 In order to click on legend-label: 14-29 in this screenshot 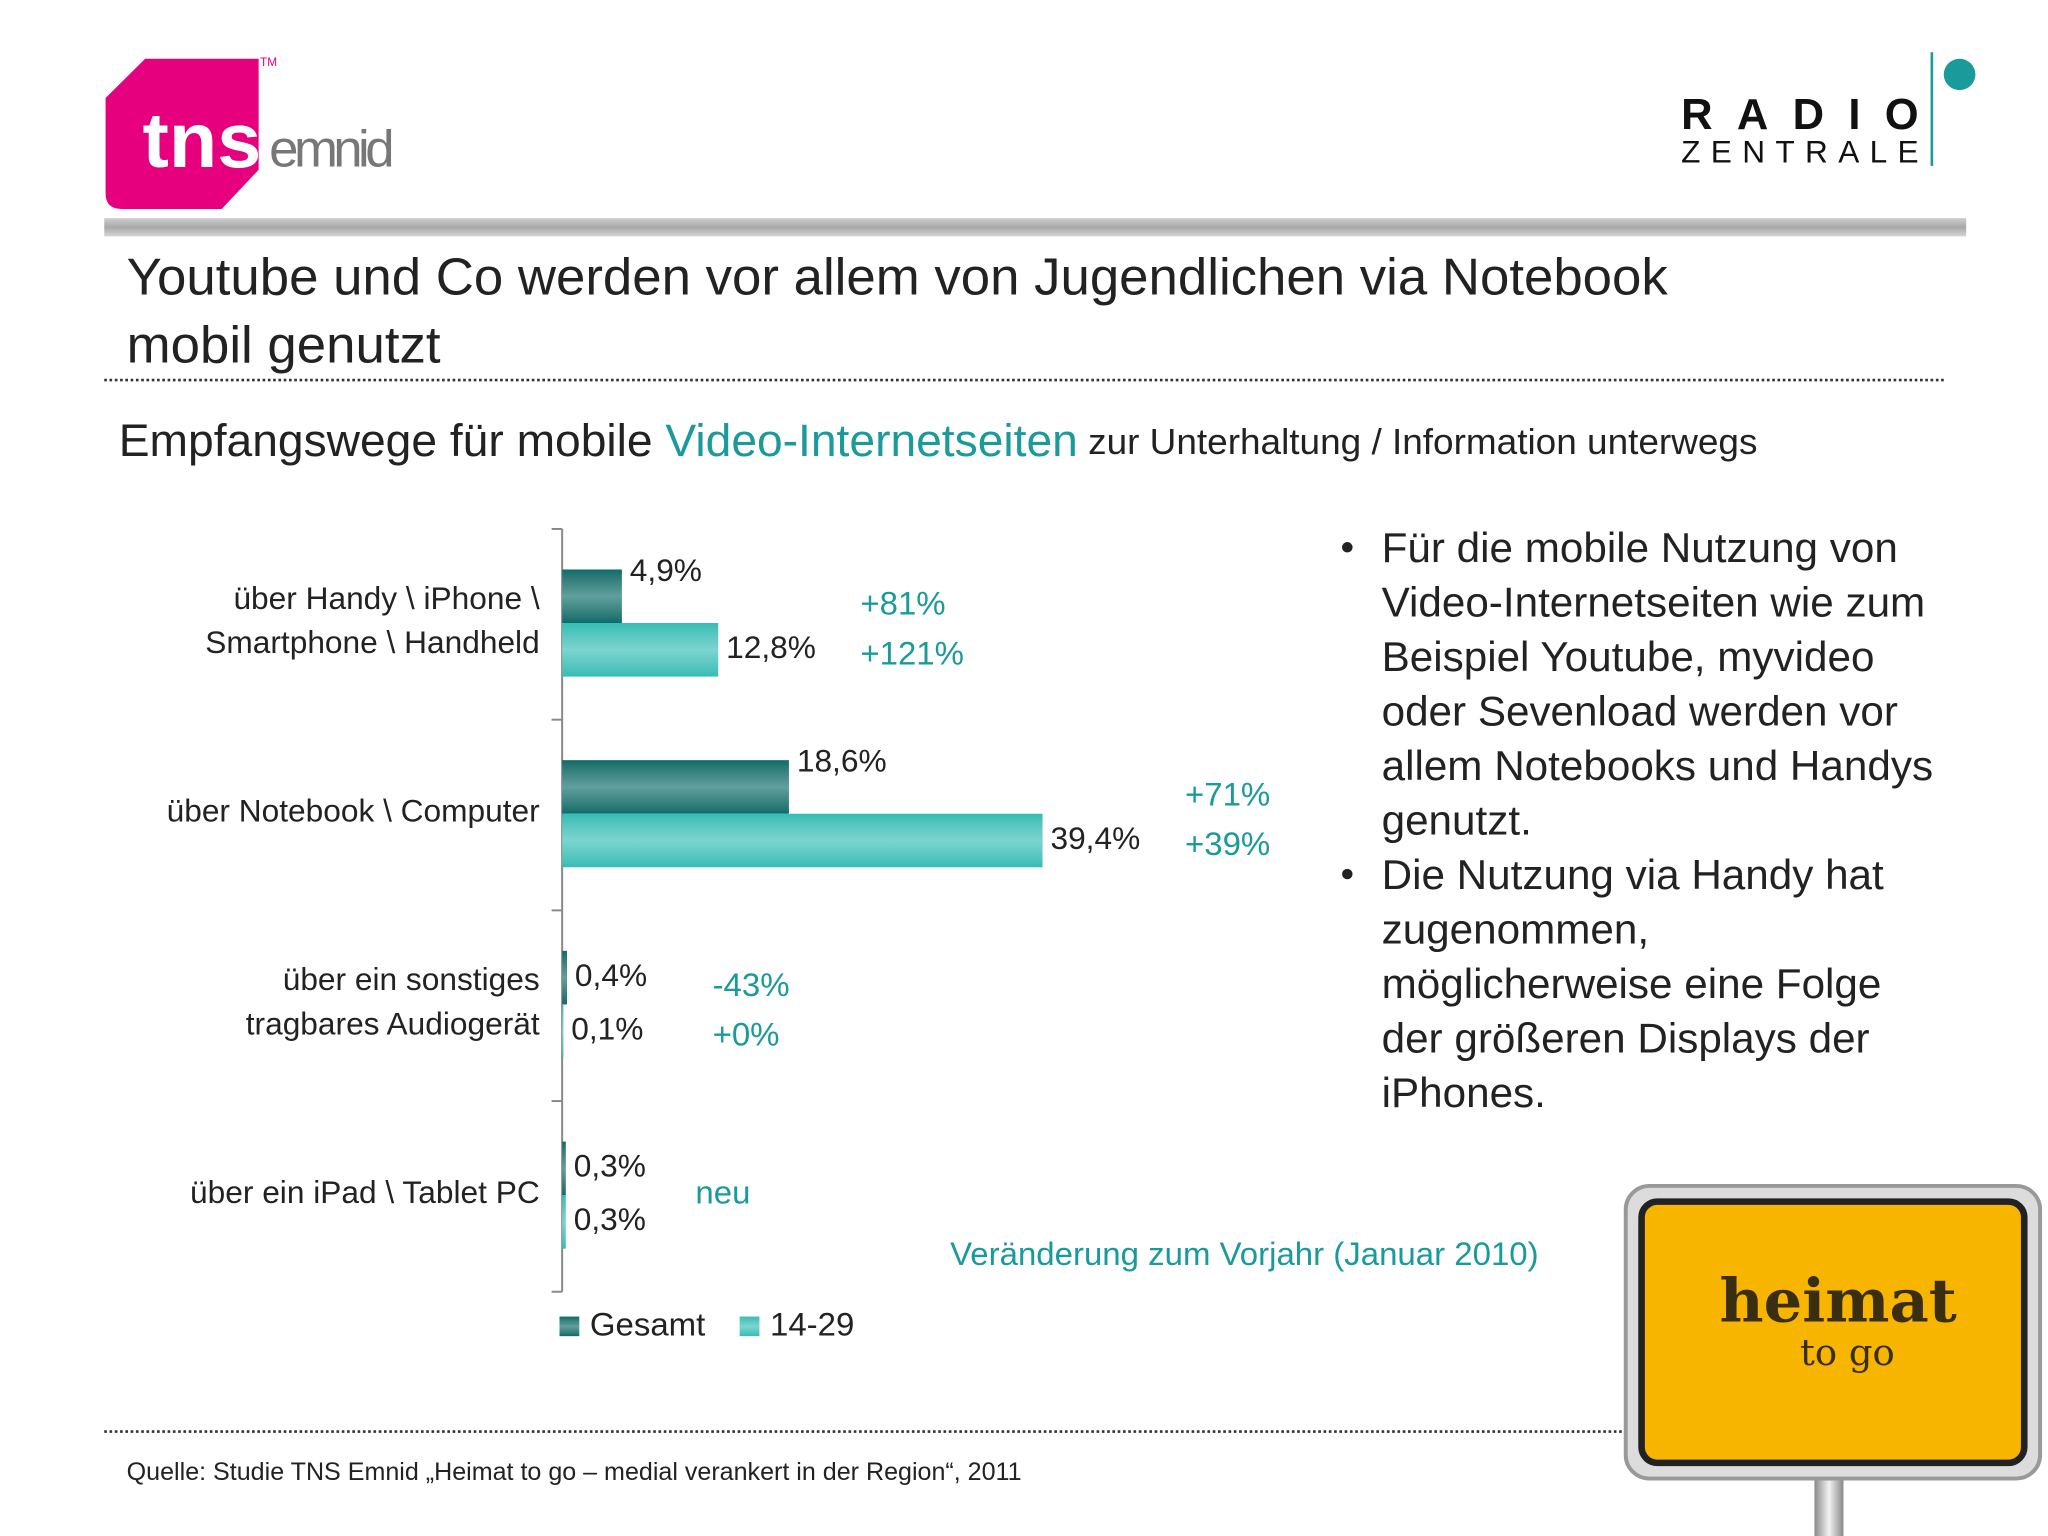, I will do `click(812, 1324)`.